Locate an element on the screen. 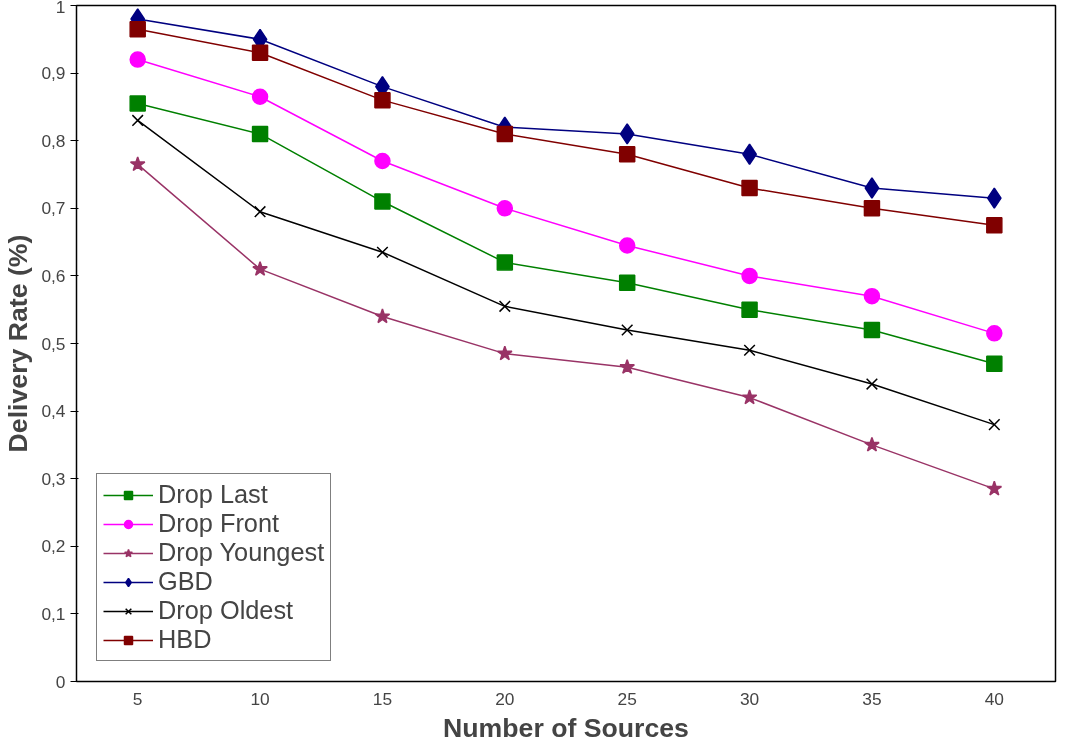 Image resolution: width=1067 pixels, height=751 pixels. y-tick-label: 0,8 is located at coordinates (53, 140).